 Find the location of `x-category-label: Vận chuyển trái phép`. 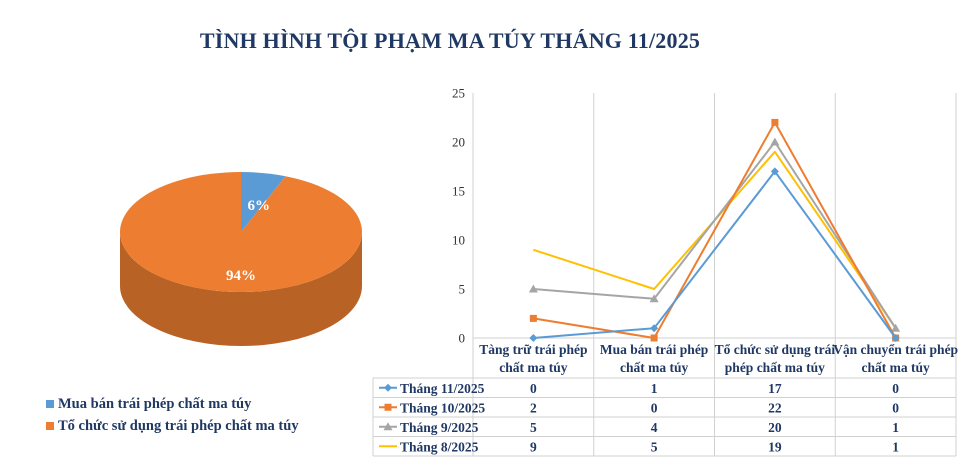

x-category-label: Vận chuyển trái phép is located at coordinates (895, 349).